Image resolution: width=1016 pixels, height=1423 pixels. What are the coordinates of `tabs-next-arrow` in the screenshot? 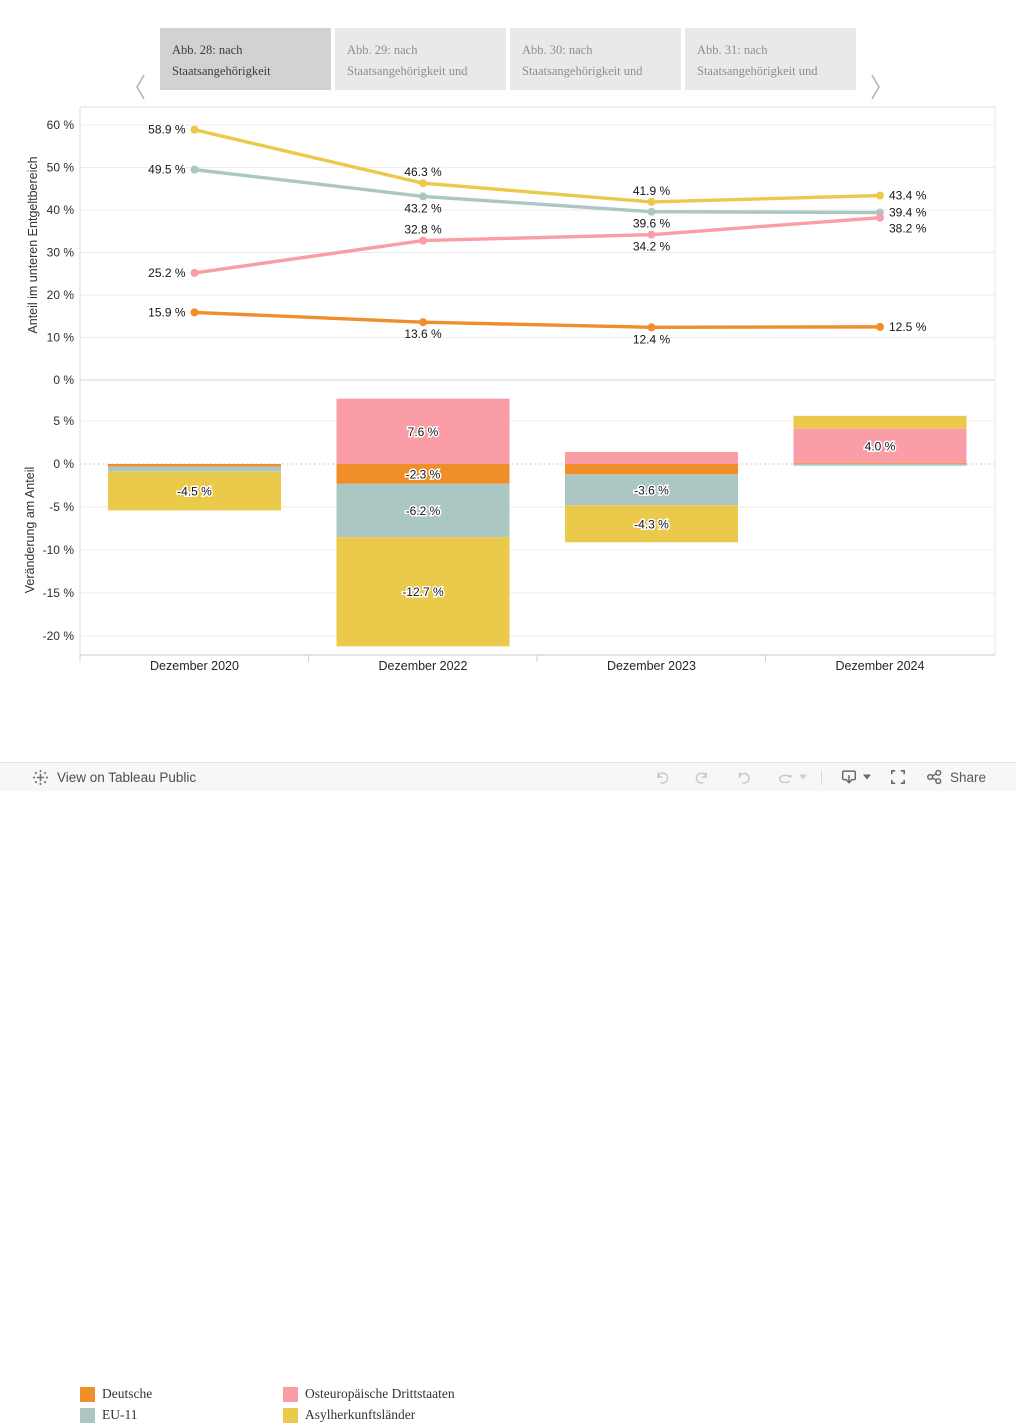 It's located at (875, 87).